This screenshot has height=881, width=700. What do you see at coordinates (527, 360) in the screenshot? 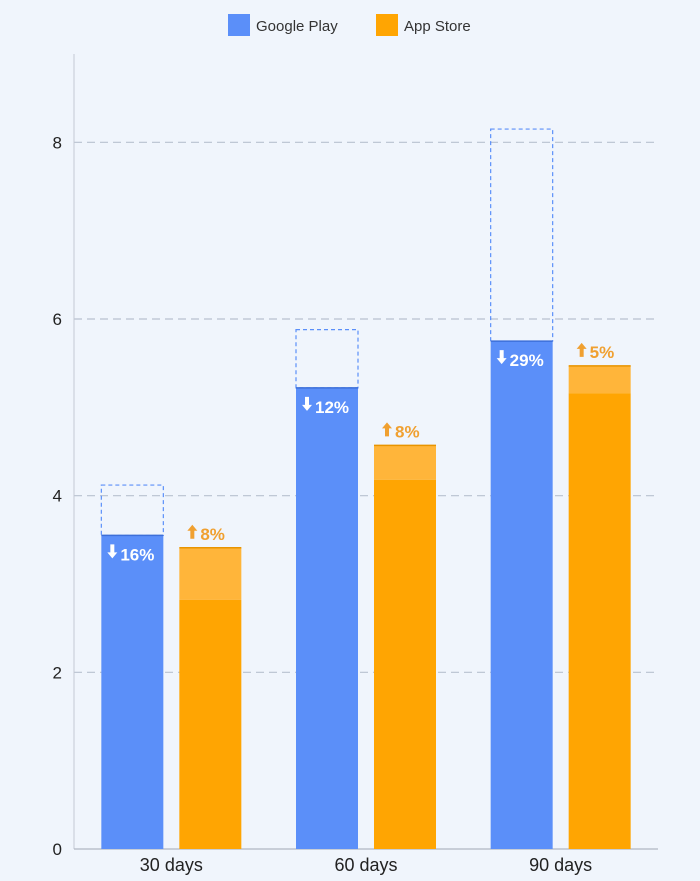
I see `google-play-change-label: 29%` at bounding box center [527, 360].